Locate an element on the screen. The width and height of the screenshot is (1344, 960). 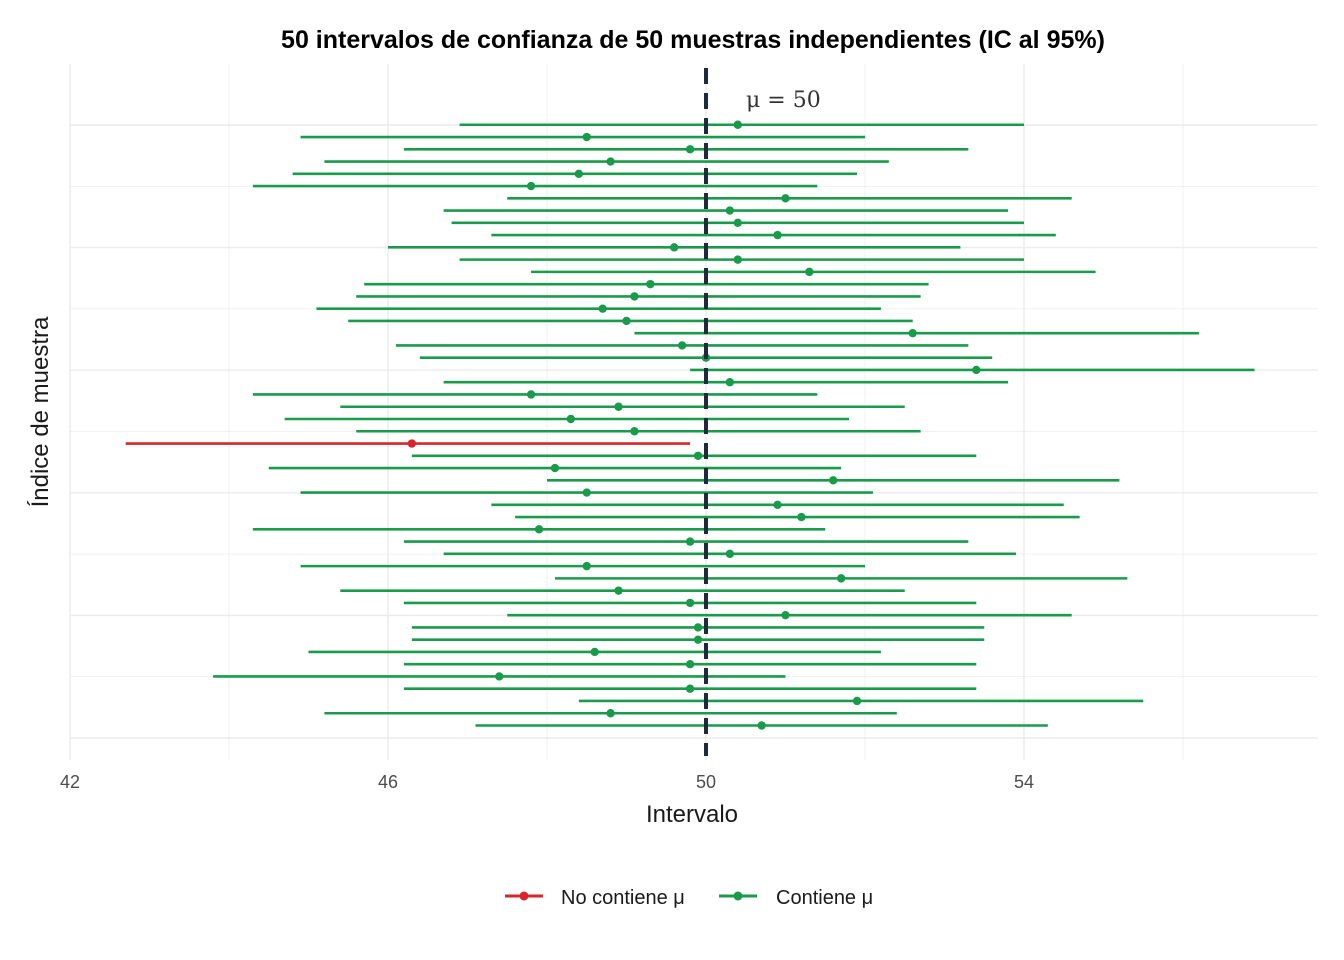
legend-key-no-contiene-dot is located at coordinates (524, 896).